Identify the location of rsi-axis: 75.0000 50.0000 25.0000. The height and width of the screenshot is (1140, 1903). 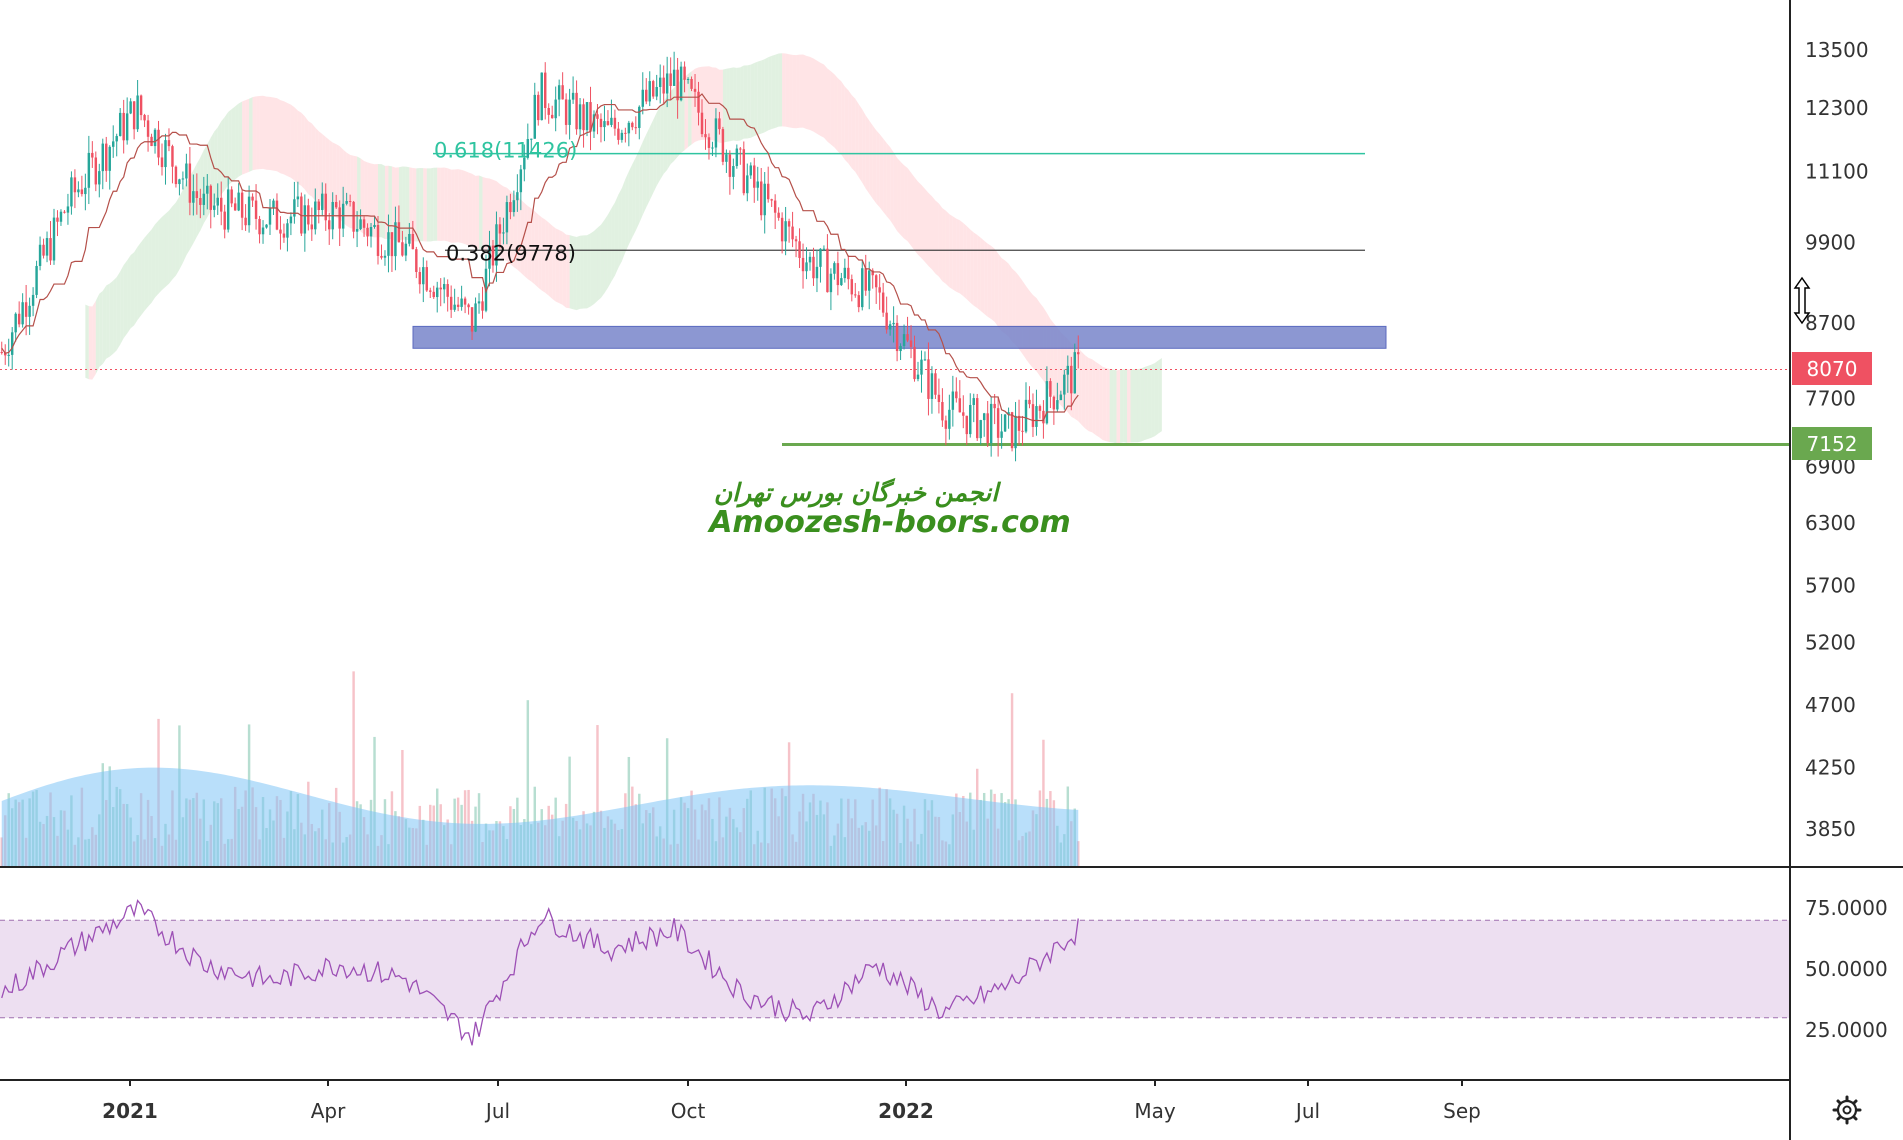
(1846, 969).